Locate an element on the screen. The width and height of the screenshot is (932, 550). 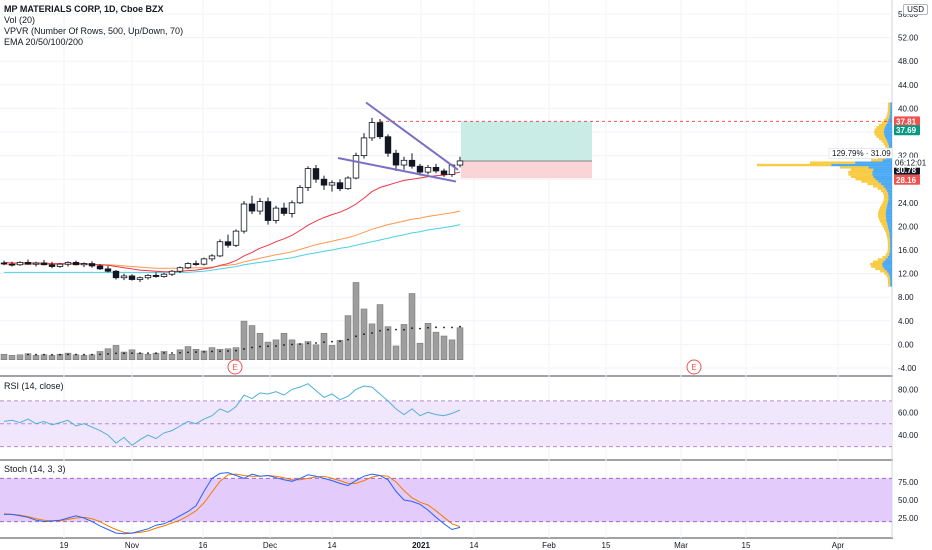
axis-price-badge is located at coordinates (907, 130).